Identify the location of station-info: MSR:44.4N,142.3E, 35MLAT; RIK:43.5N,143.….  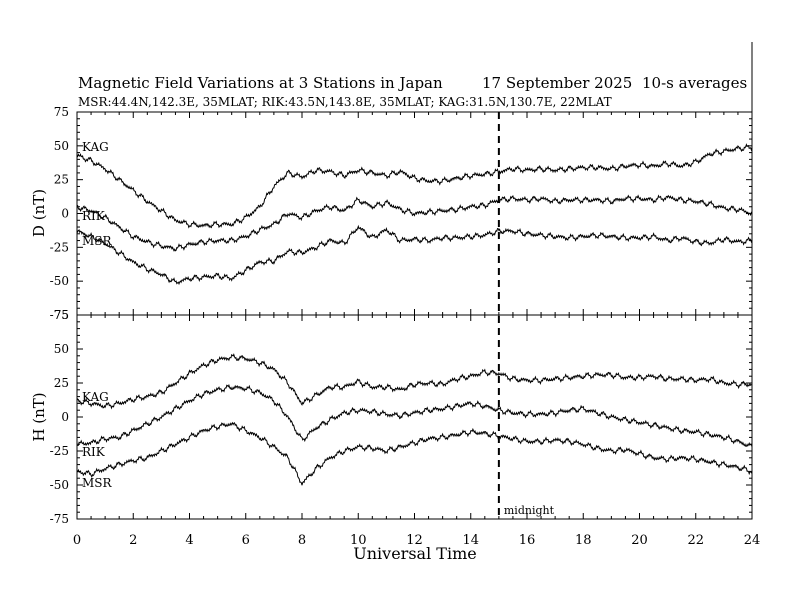
(345, 102).